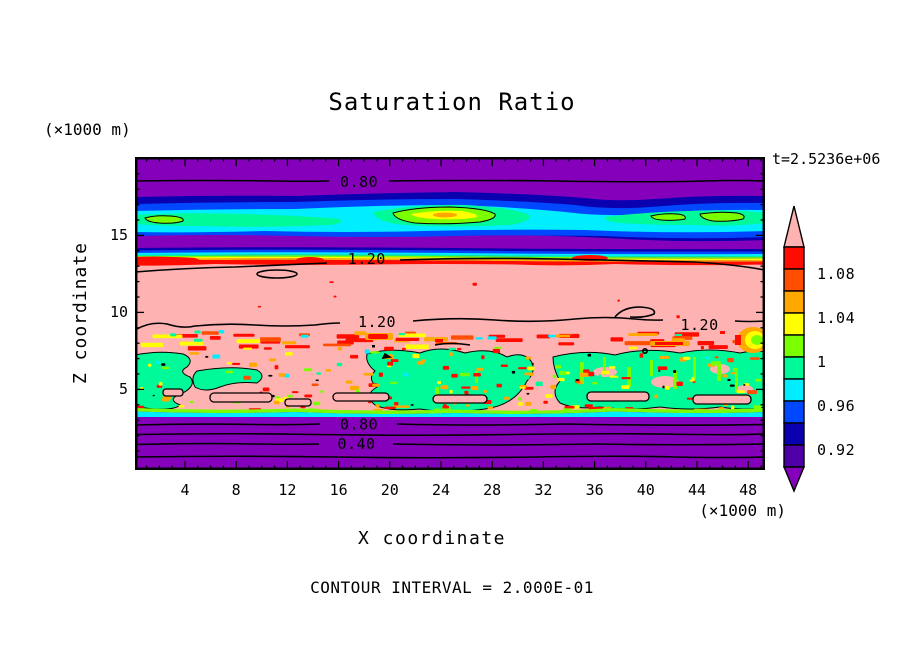 This screenshot has height=654, width=904. I want to click on x-tick-label: 20, so click(389, 490).